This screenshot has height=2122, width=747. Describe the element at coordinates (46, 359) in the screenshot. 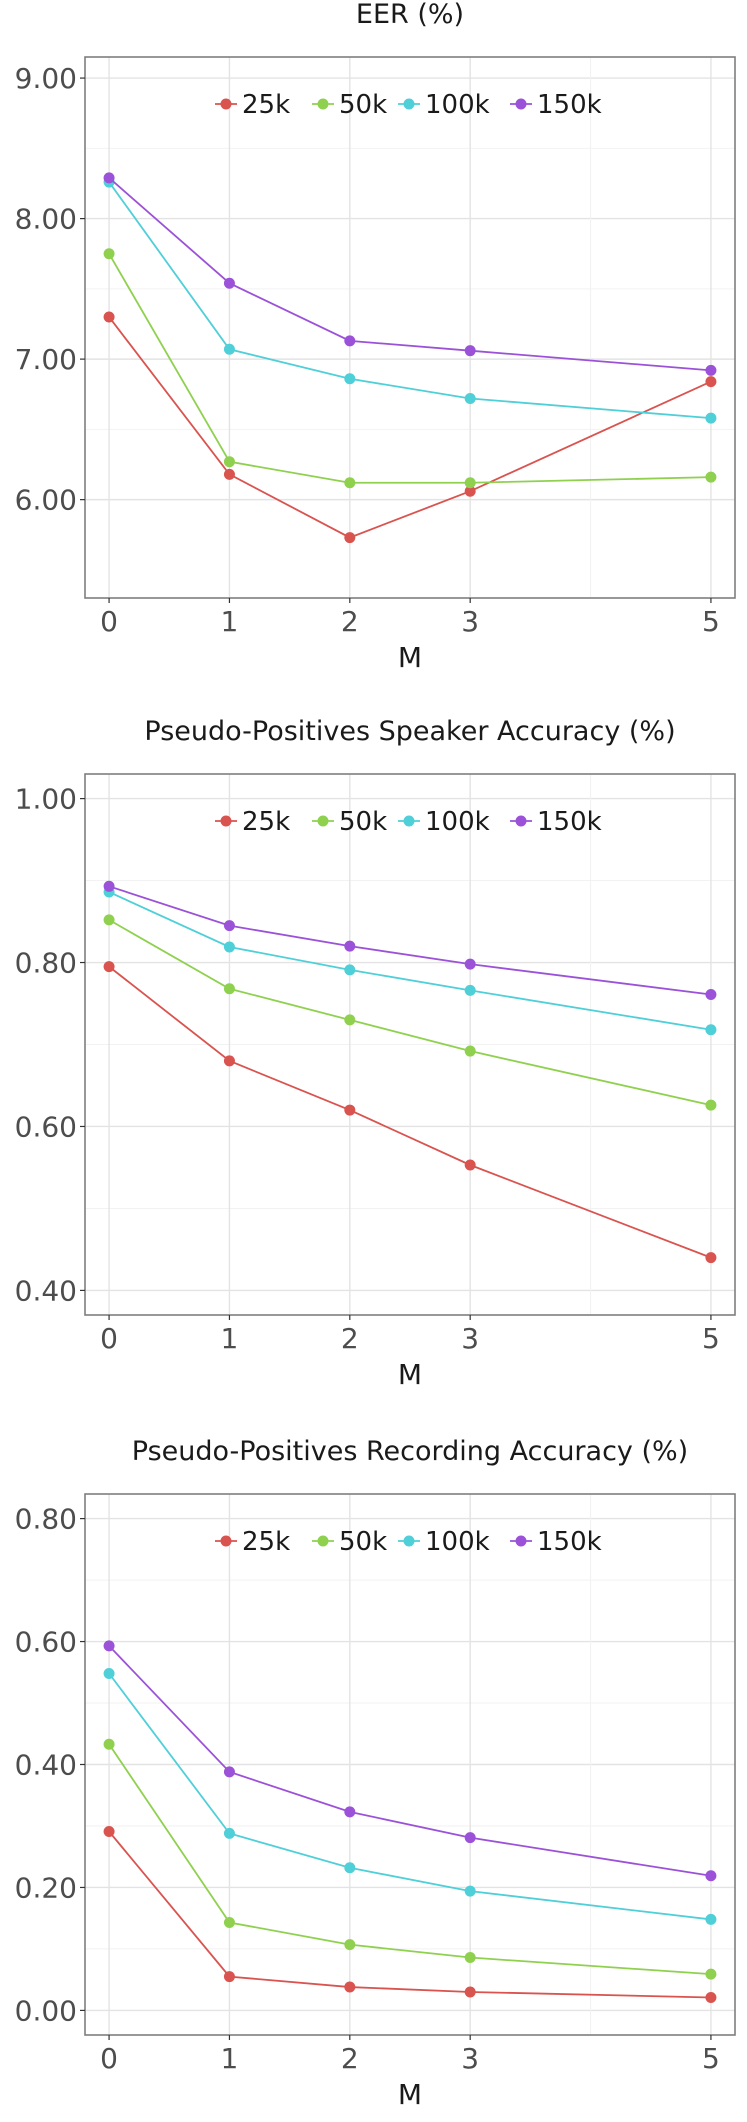

I see `y-tick-label: 7.00` at that location.